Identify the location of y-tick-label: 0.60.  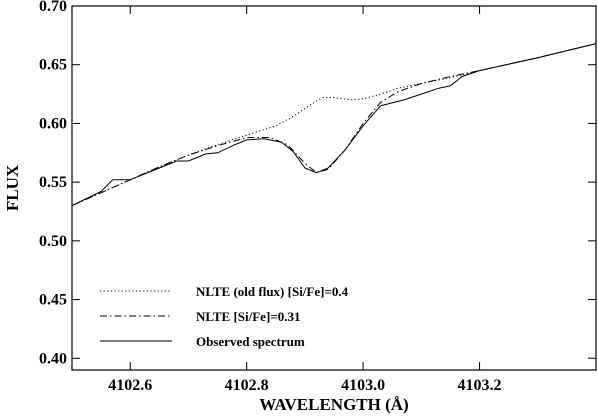
(53, 123).